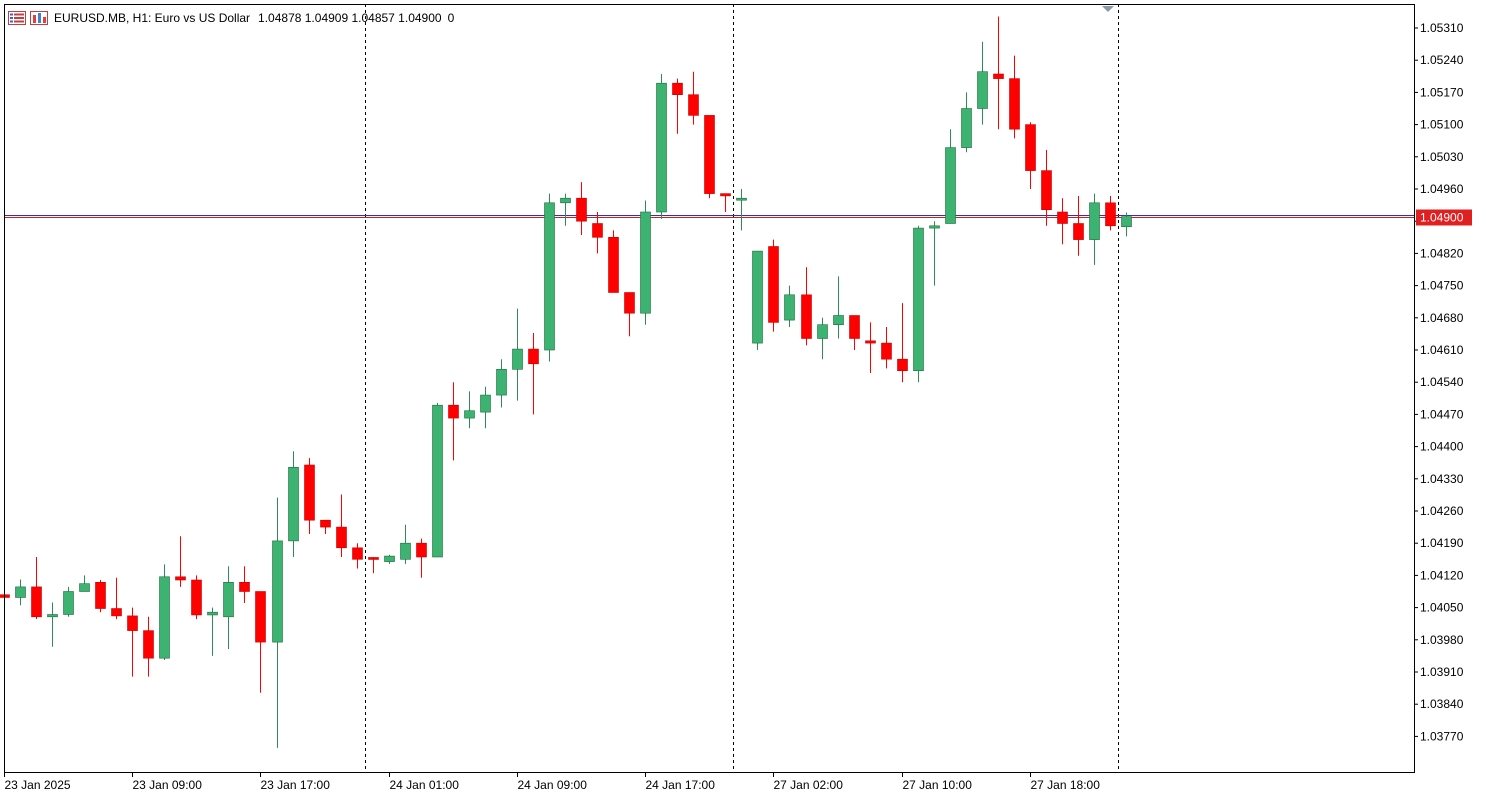  What do you see at coordinates (709, 216) in the screenshot?
I see `price-lines` at bounding box center [709, 216].